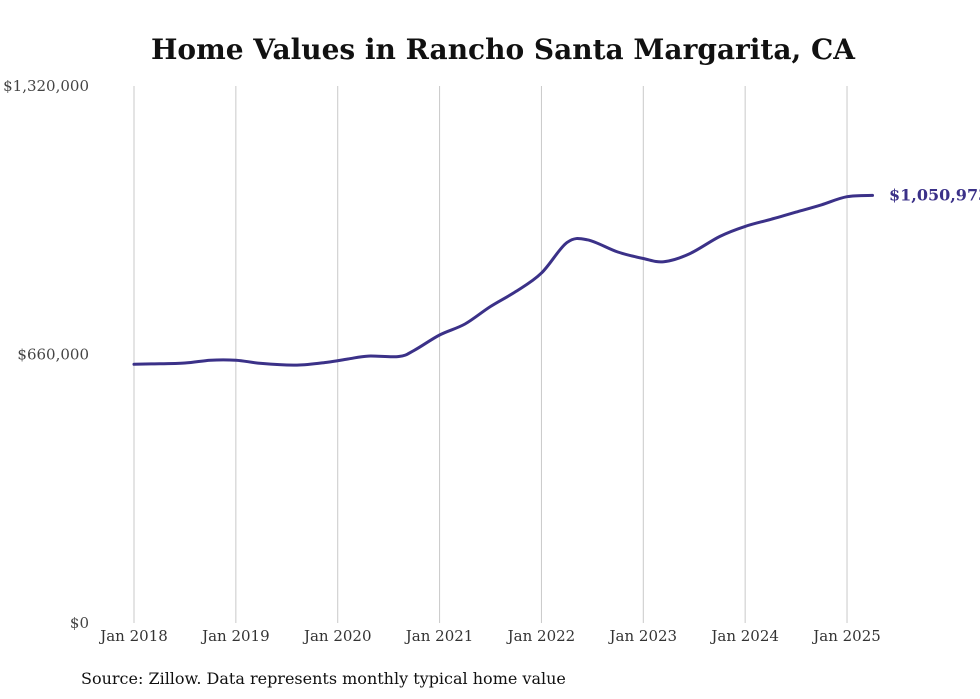 The width and height of the screenshot is (980, 699). I want to click on x-tick-label-2022: Jan 2022, so click(541, 636).